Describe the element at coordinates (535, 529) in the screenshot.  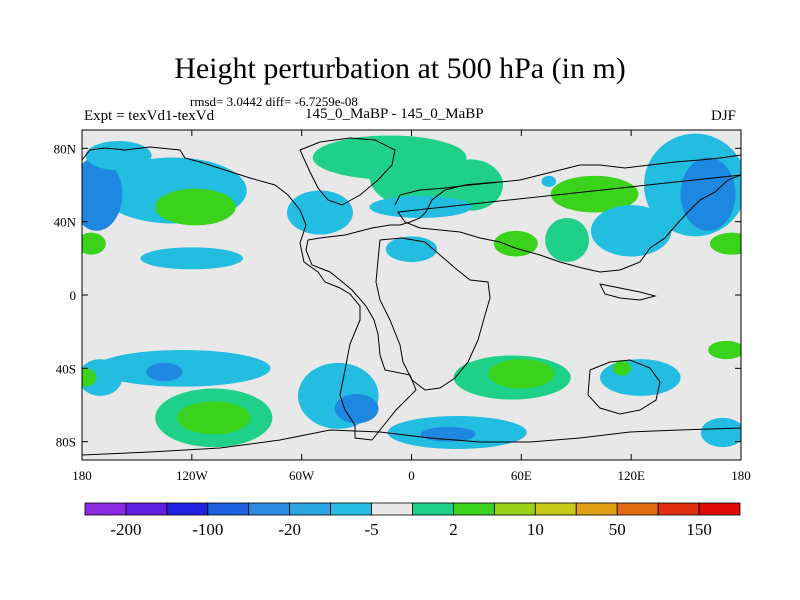
I see `colorbar-label: 10` at that location.